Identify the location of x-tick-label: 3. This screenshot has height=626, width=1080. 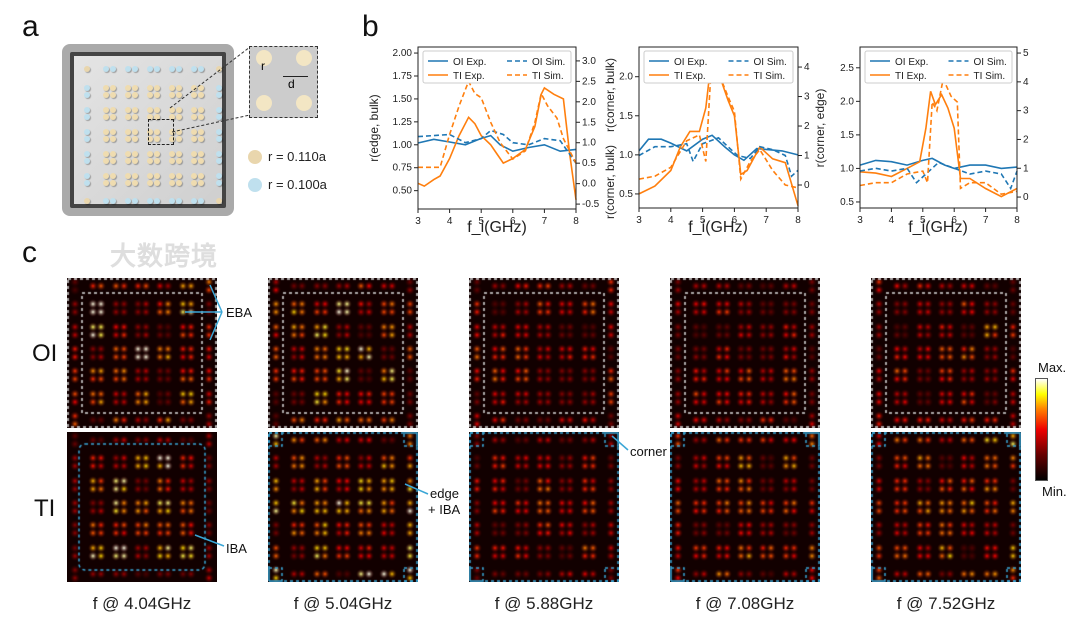
(860, 220).